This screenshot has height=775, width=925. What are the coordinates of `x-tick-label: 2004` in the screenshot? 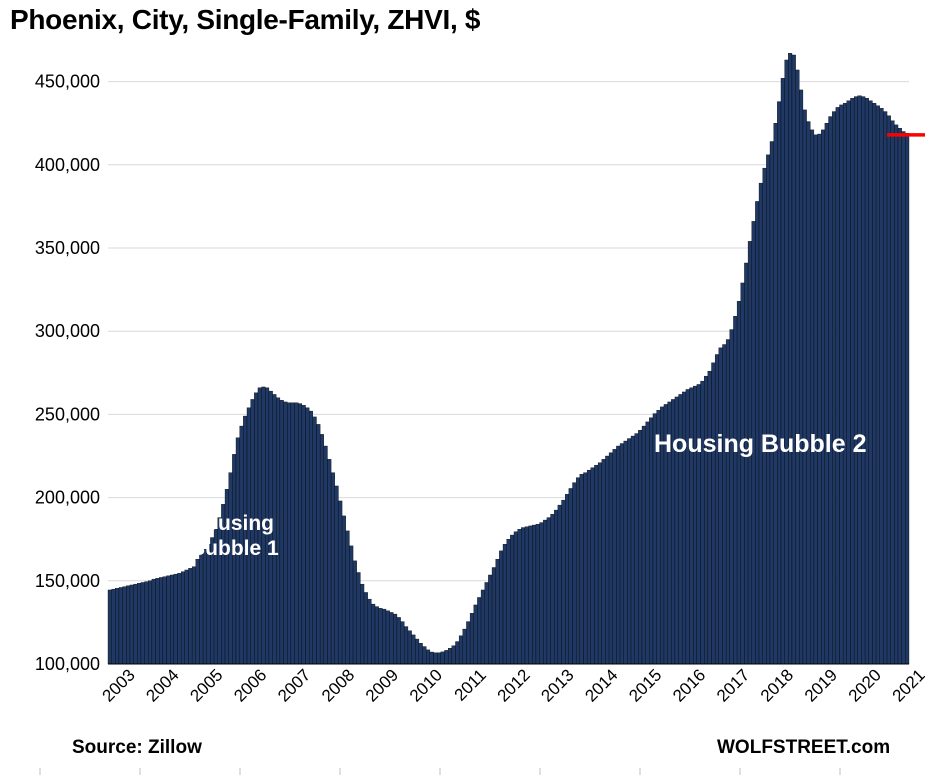 It's located at (162, 685).